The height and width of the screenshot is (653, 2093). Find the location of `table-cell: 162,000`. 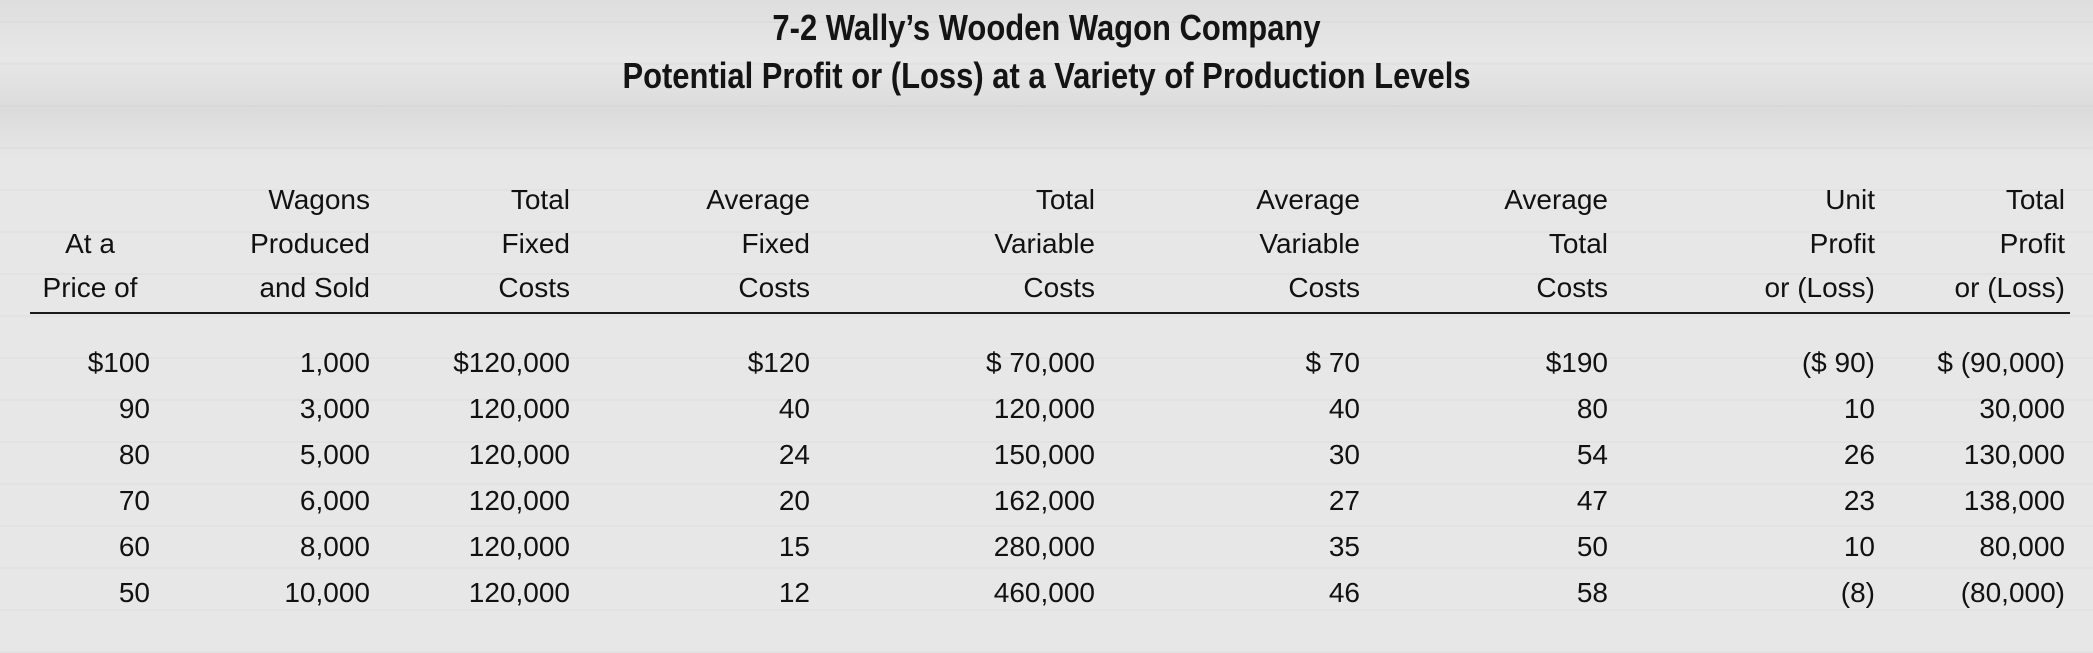

table-cell: 162,000 is located at coordinates (1044, 500).